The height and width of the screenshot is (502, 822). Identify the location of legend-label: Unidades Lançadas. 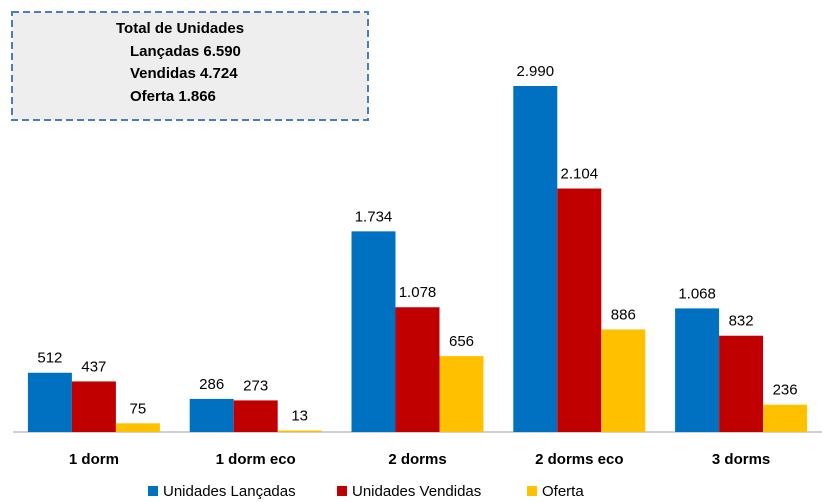
(229, 491).